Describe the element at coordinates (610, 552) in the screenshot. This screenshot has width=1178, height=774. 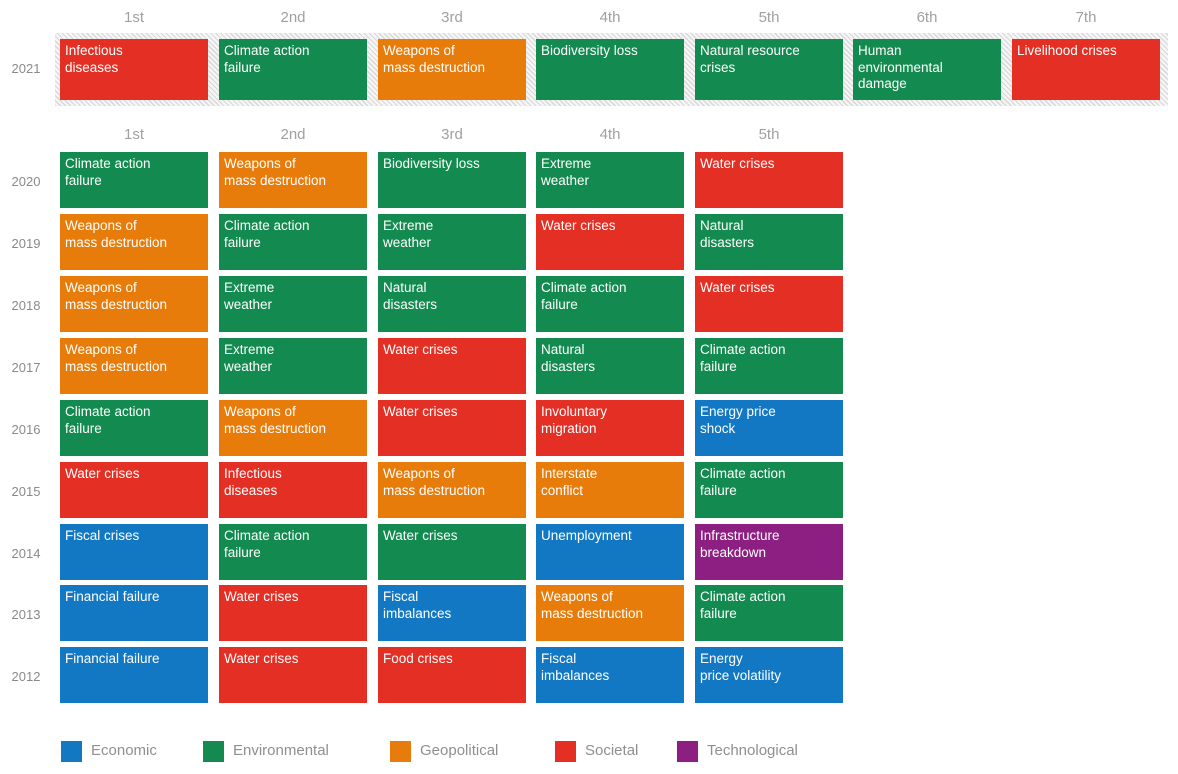
I see `risk-cell: Unemployment` at that location.